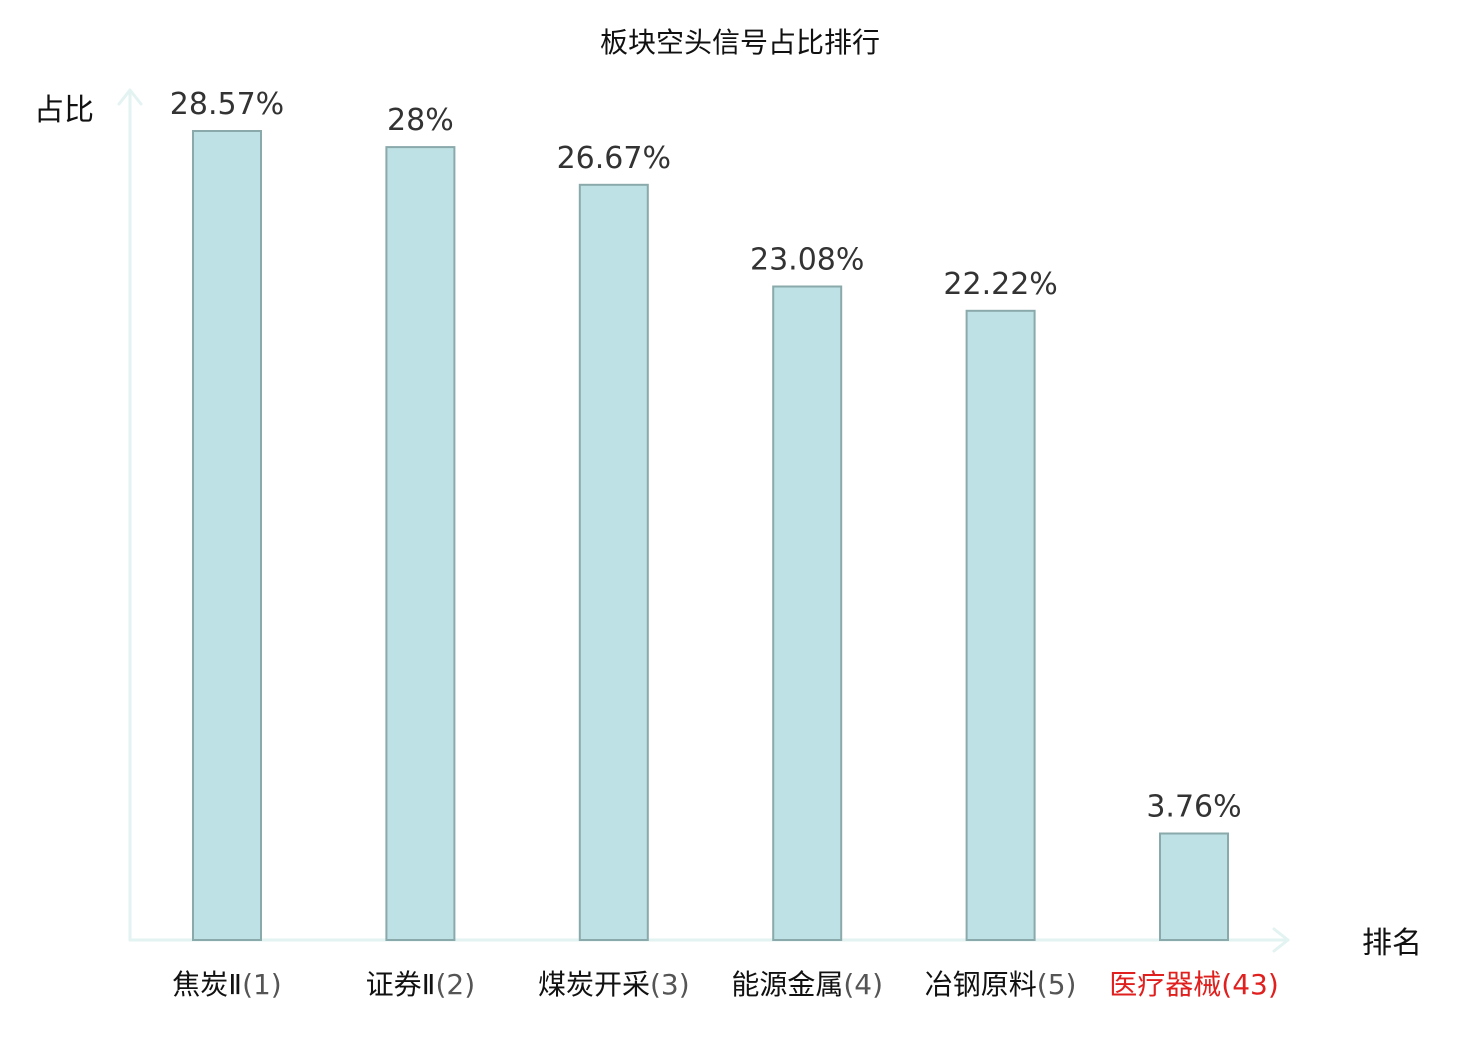 Image resolution: width=1480 pixels, height=1040 pixels. What do you see at coordinates (1165, 984) in the screenshot?
I see `category-name: 医疗器械` at bounding box center [1165, 984].